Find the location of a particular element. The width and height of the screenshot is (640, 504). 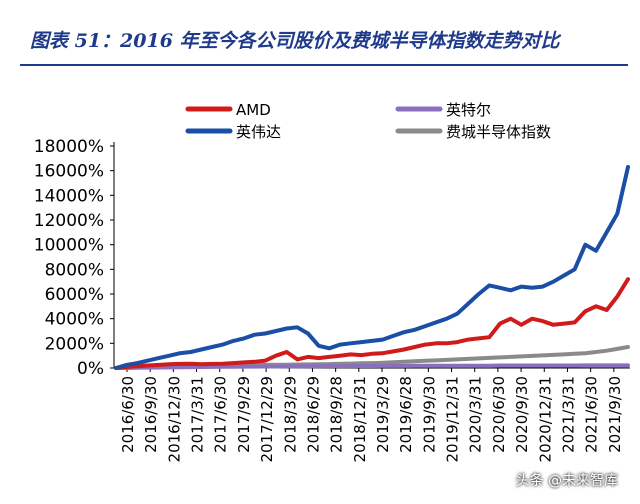

x-tick-label: 2018/3/29 is located at coordinates (290, 414).